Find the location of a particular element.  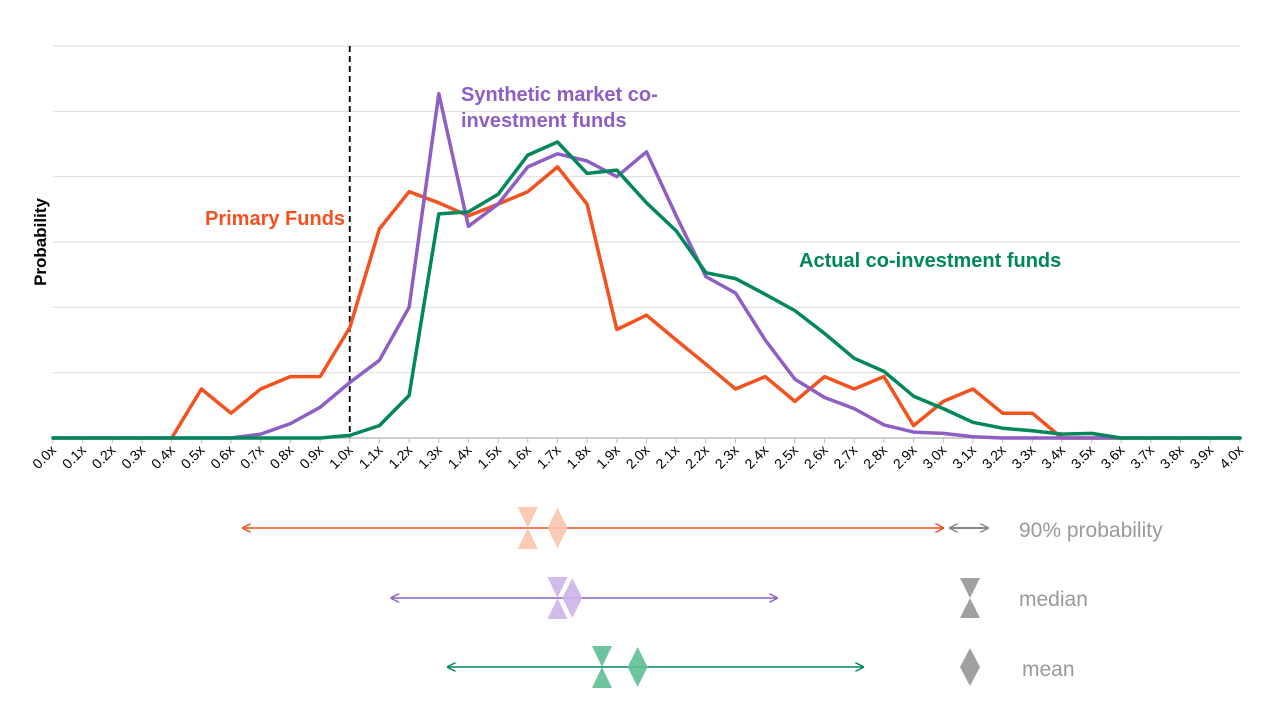

legend: 90% probability median mean is located at coordinates (1056, 602).